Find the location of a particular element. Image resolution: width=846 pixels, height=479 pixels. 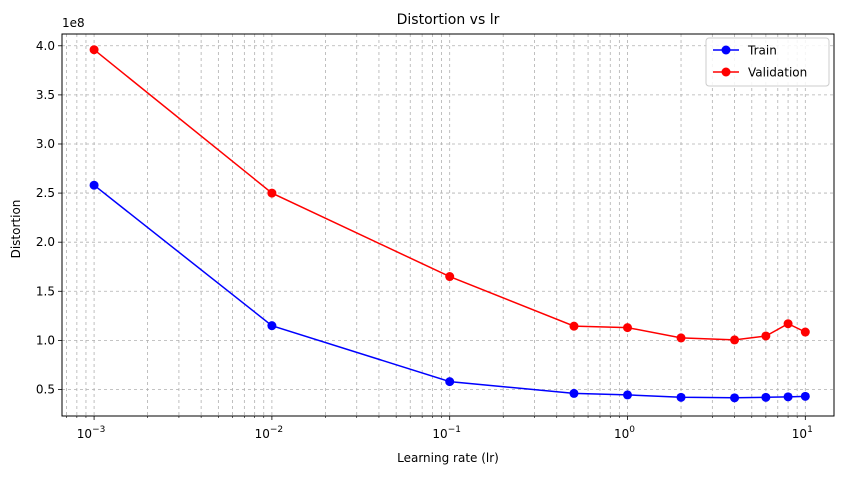

x-tick-label: 10⁻² is located at coordinates (269, 433).